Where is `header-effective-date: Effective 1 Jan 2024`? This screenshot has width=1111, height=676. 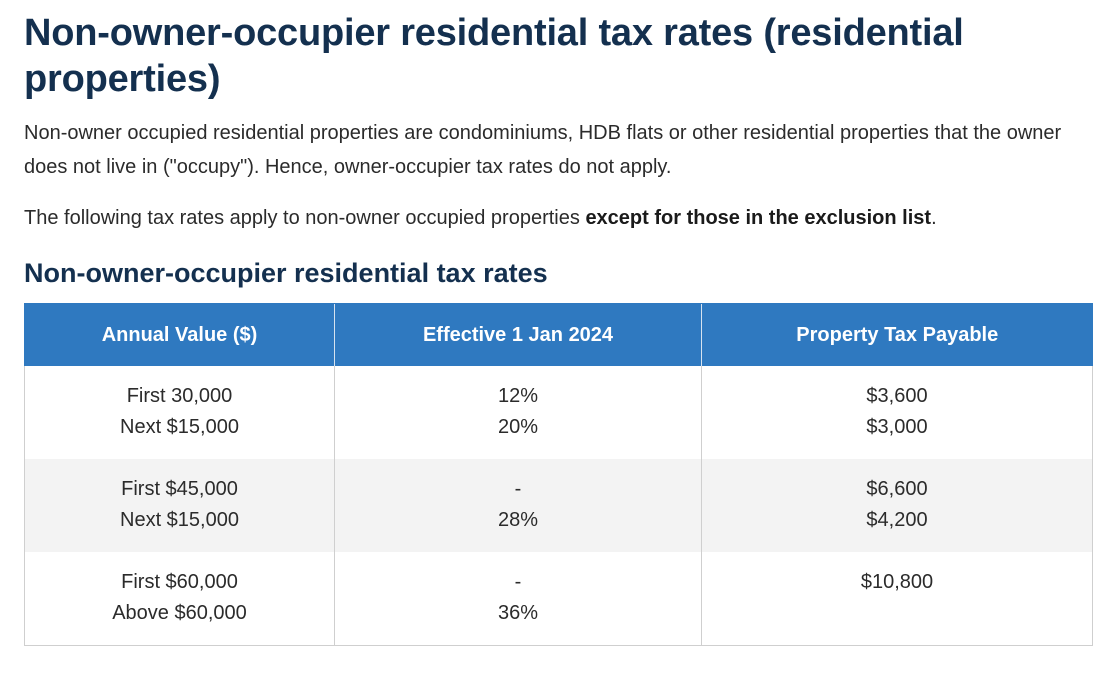
header-effective-date: Effective 1 Jan 2024 is located at coordinates (518, 334).